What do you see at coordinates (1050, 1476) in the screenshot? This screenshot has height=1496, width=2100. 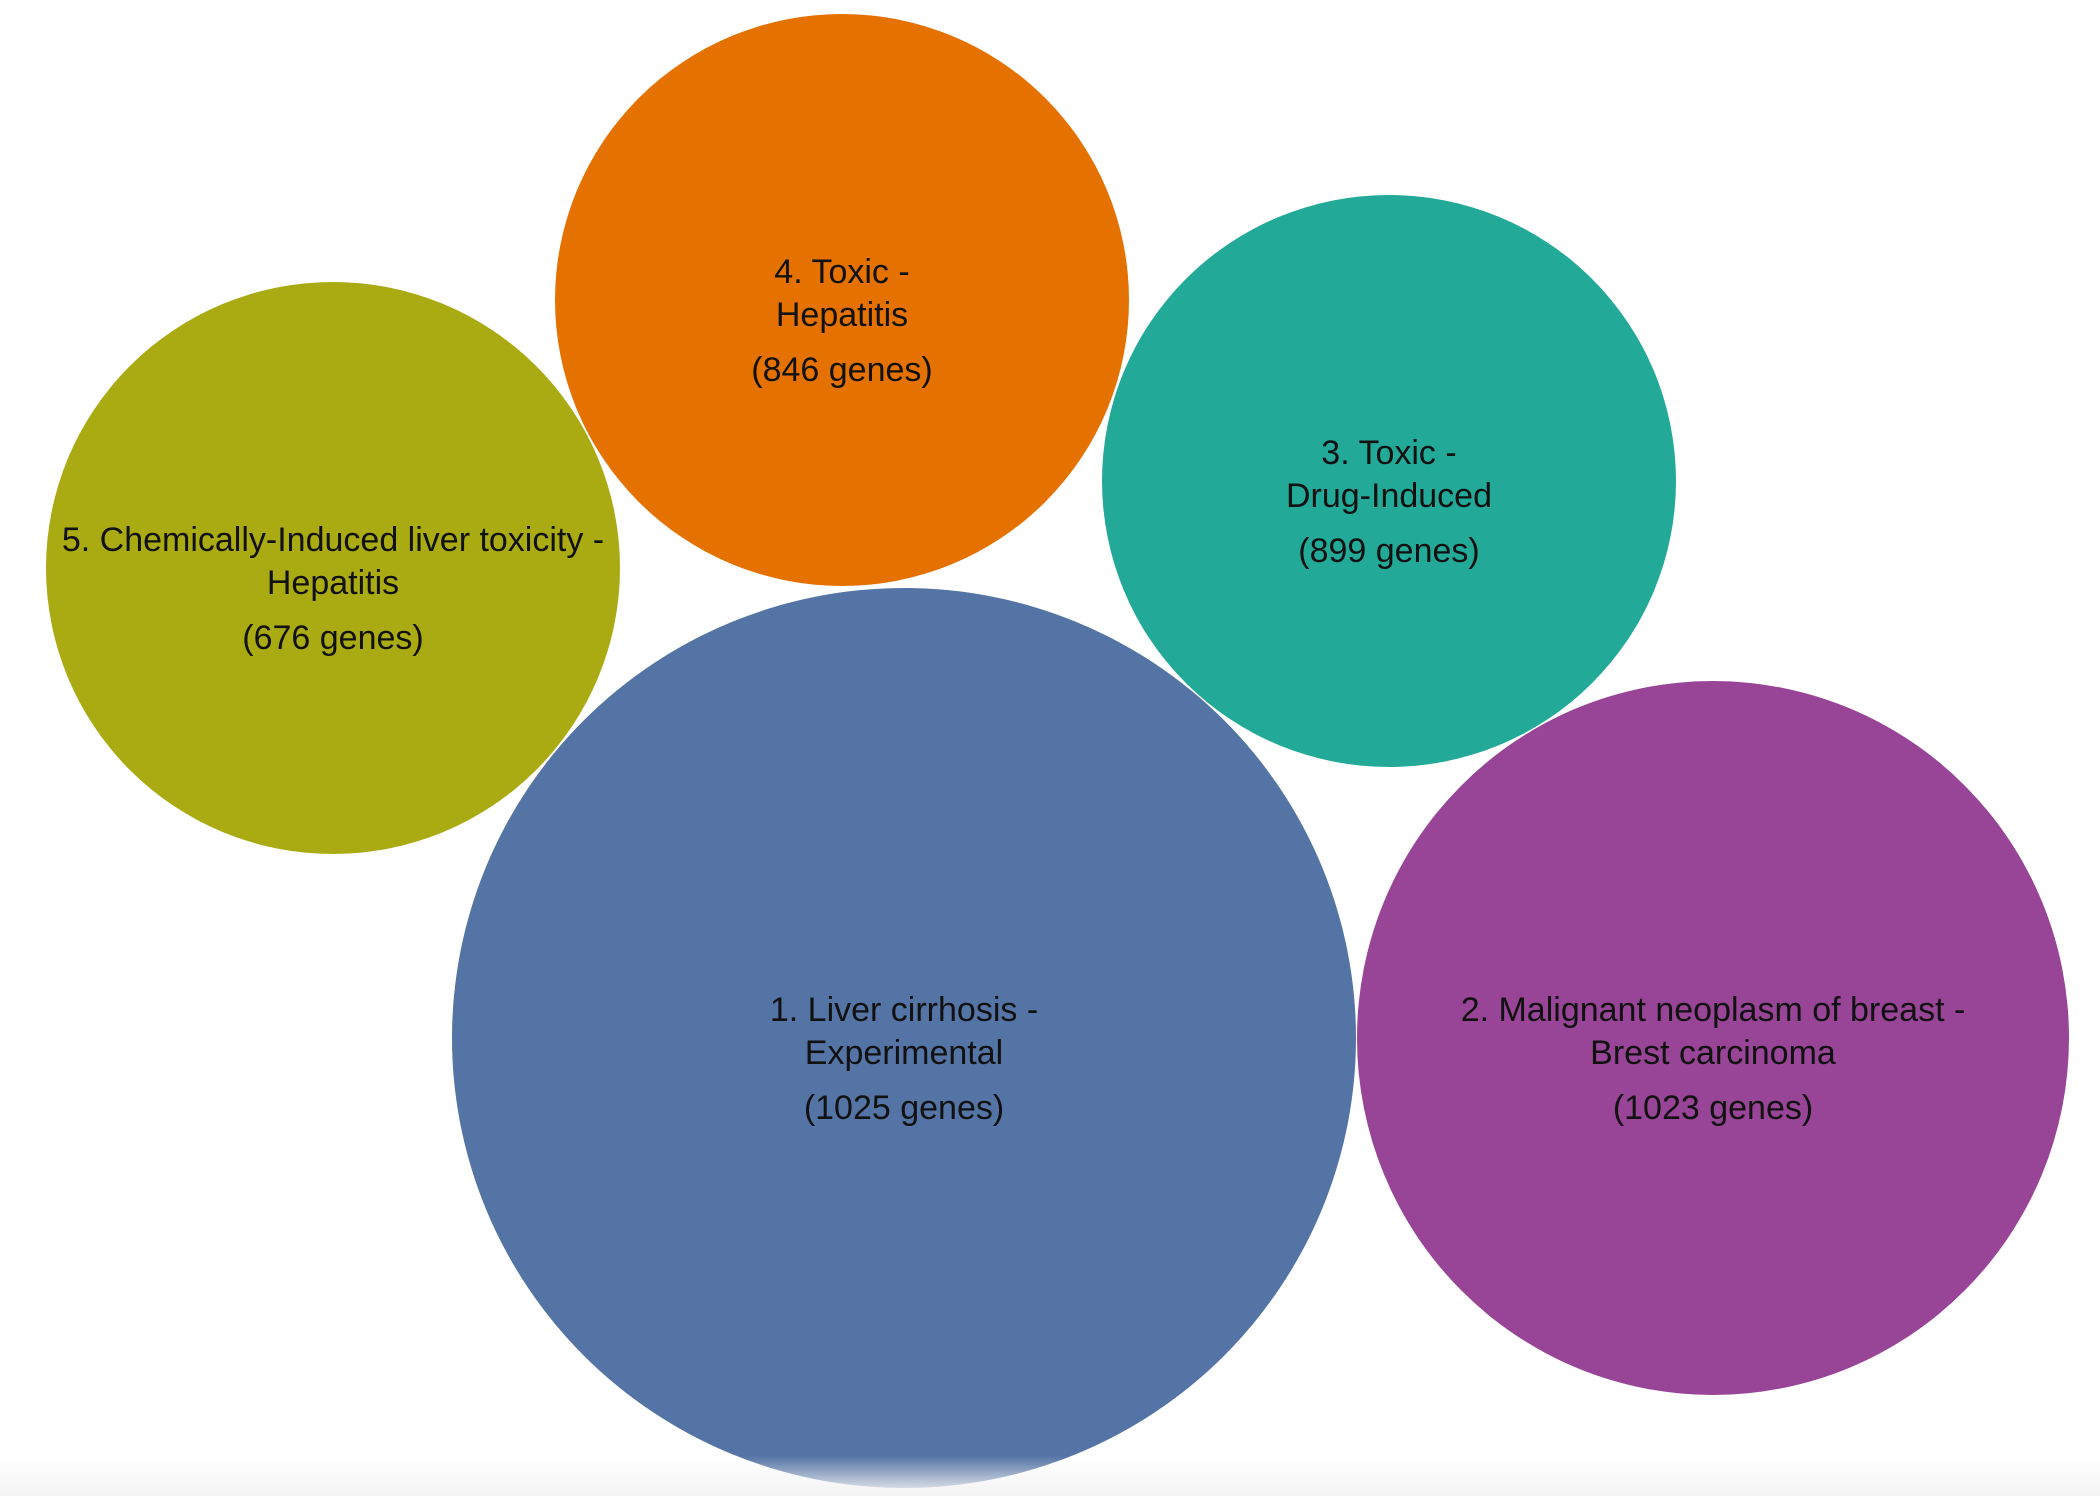 I see `bottom-fade` at bounding box center [1050, 1476].